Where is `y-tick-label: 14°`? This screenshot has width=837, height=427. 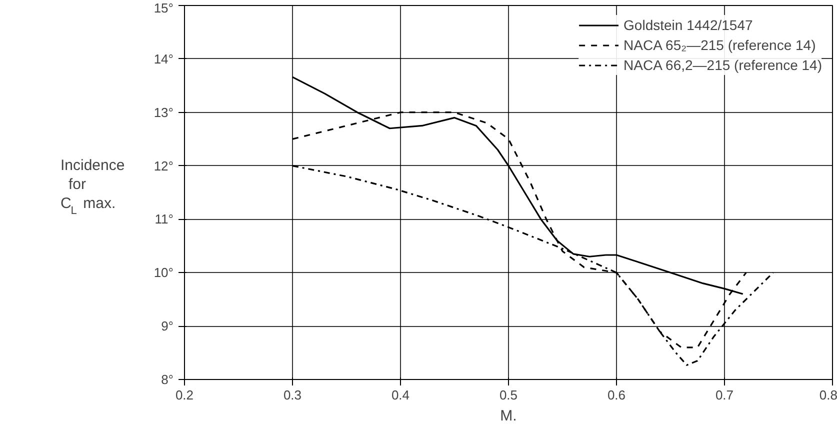
y-tick-label: 14° is located at coordinates (164, 58).